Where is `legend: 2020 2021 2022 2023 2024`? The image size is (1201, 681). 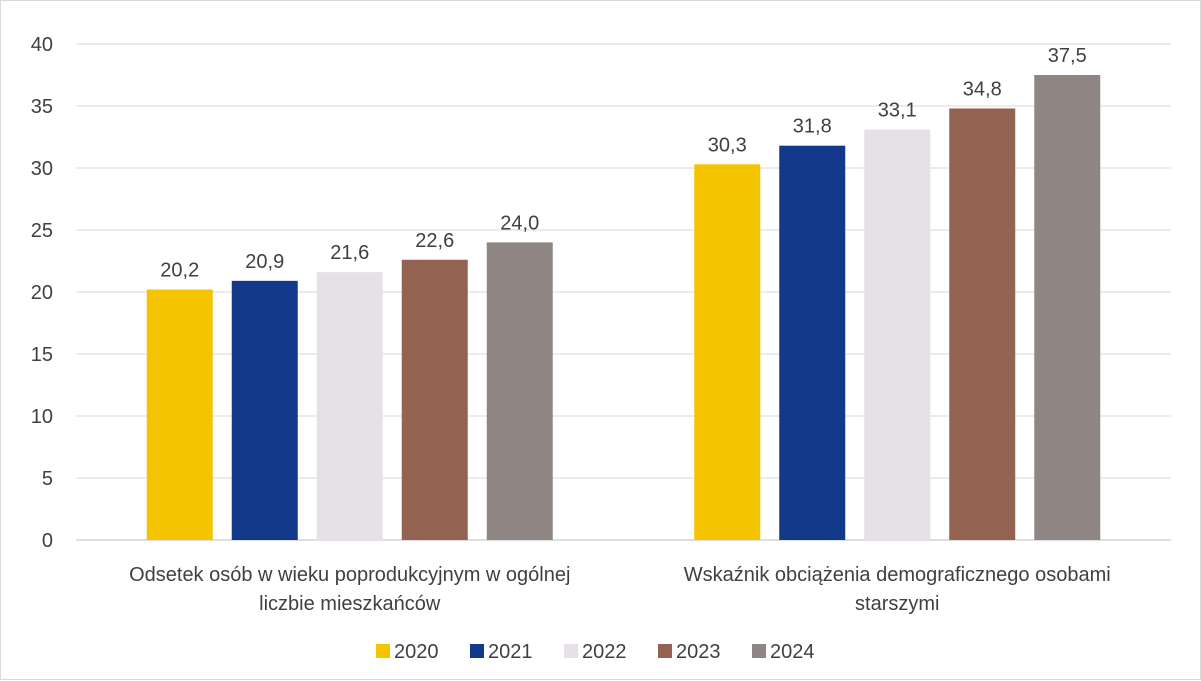
legend: 2020 2021 2022 2023 2024 is located at coordinates (595, 652).